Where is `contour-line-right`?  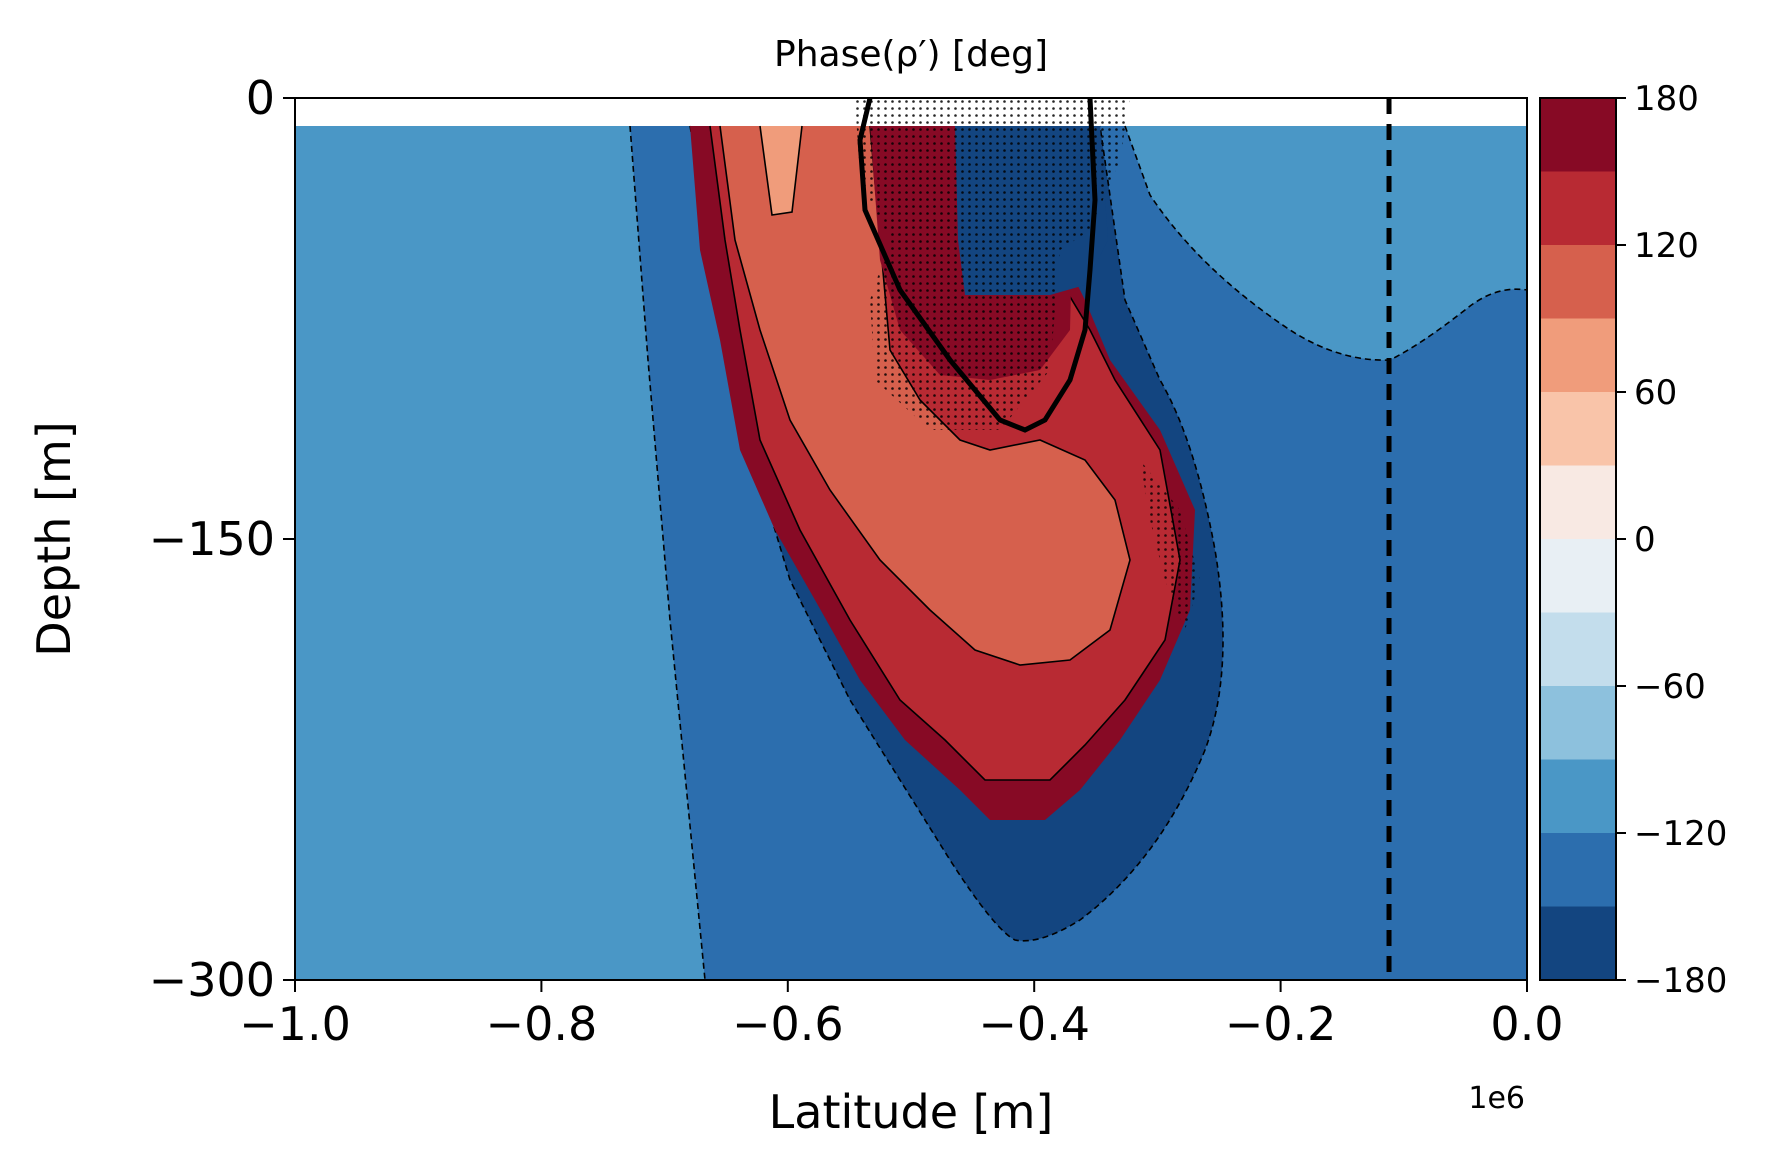
contour-line-right is located at coordinates (1325, 243).